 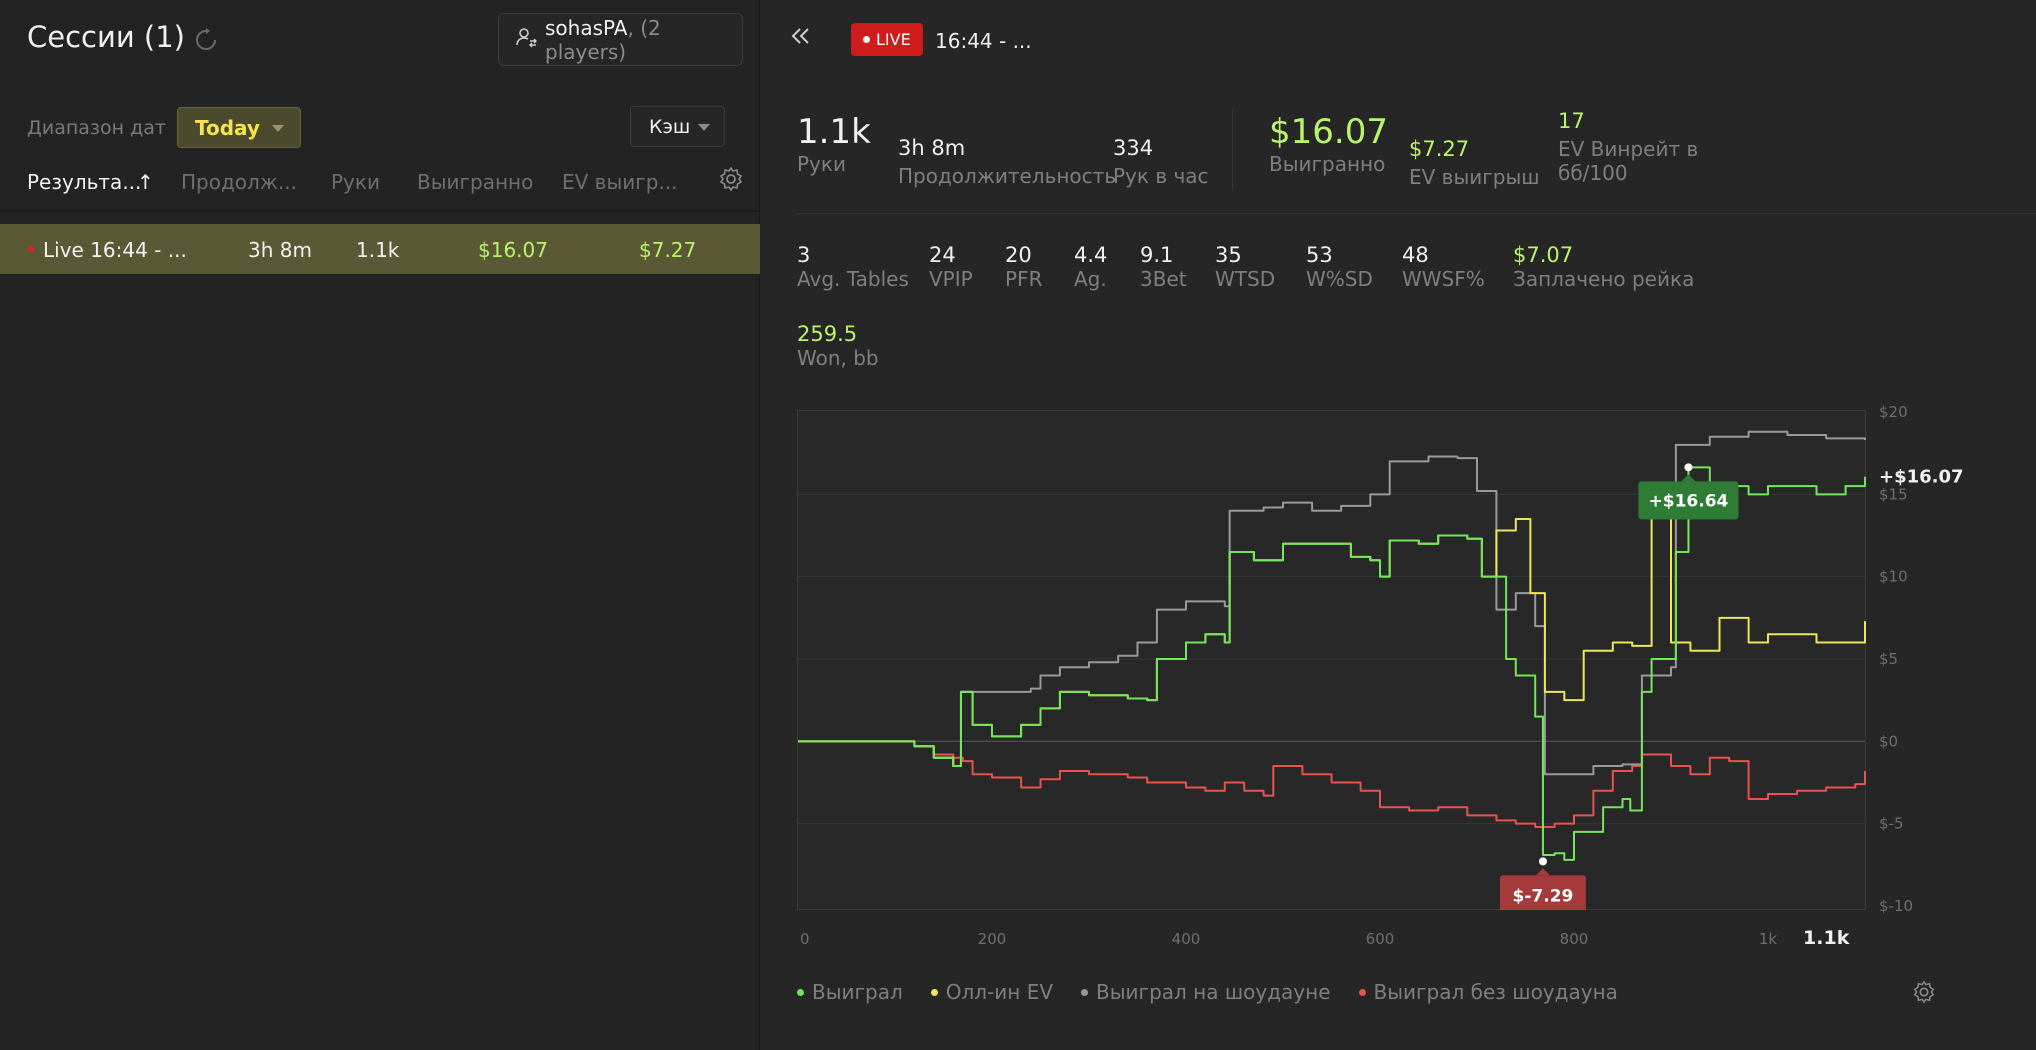 I want to click on stat-ev-won: $7.27 EV выигрыш, so click(x=1474, y=163).